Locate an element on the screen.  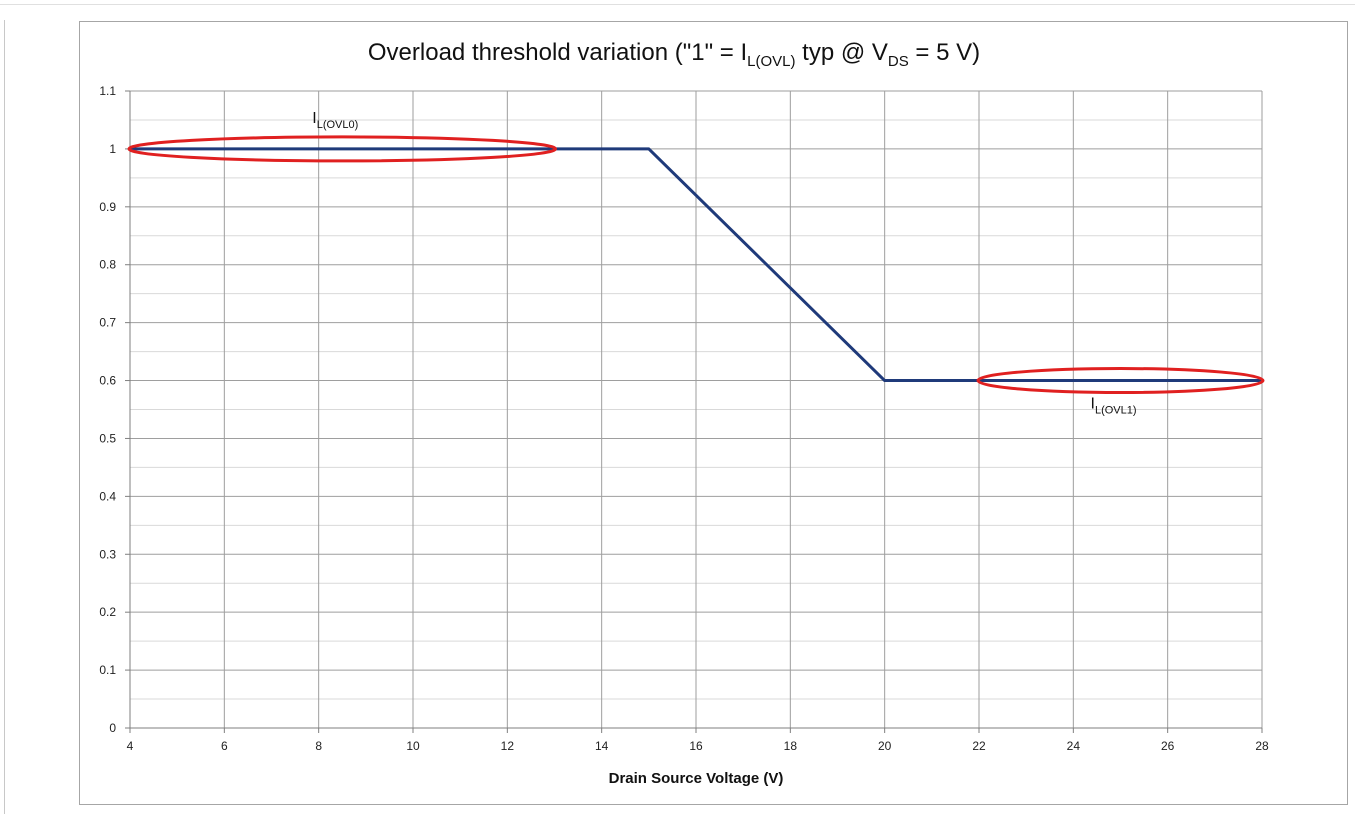
x-tick-label: 14 is located at coordinates (602, 746).